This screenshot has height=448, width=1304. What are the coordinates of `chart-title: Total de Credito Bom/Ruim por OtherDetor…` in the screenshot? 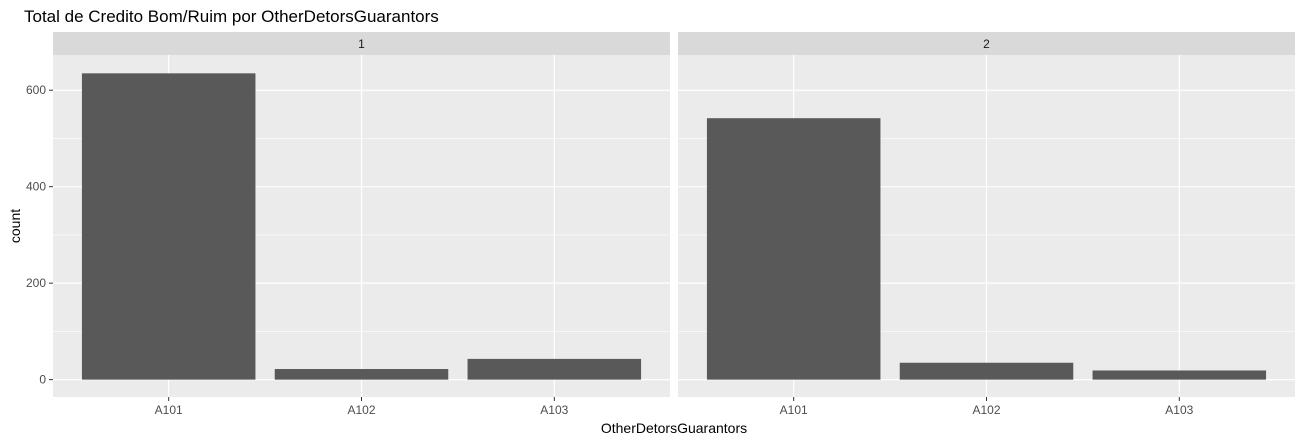 It's located at (231, 16).